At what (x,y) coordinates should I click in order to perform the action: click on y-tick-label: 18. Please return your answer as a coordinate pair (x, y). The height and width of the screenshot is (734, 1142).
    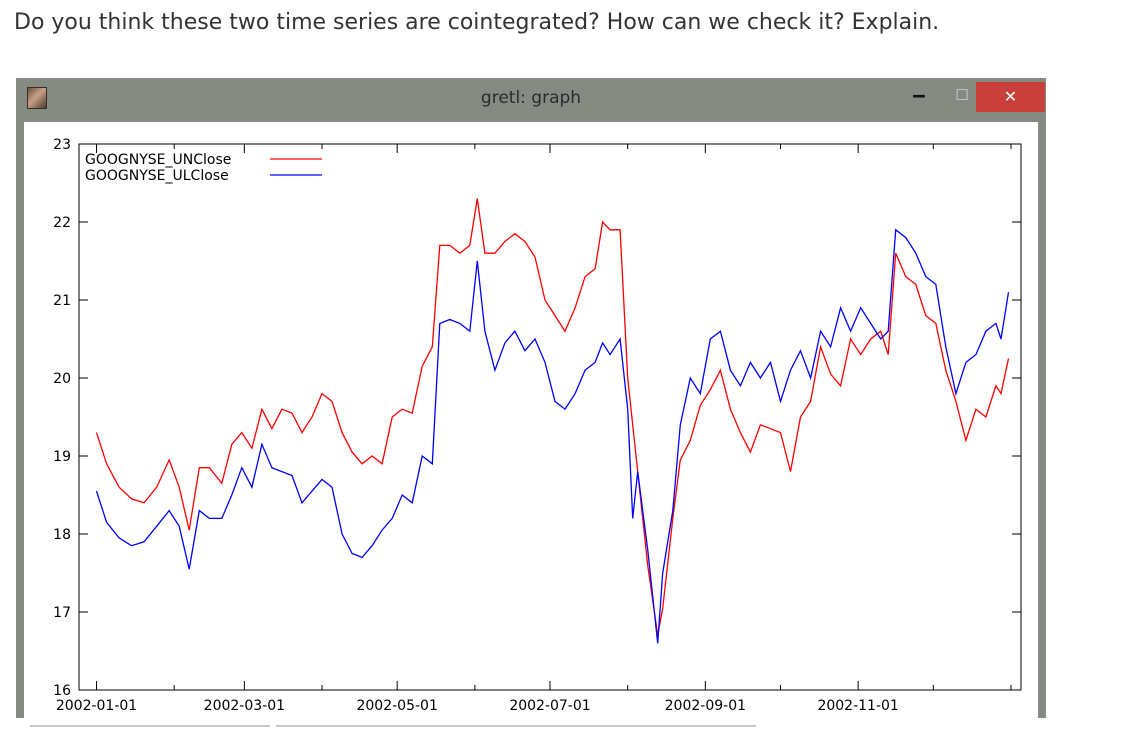
    Looking at the image, I should click on (62, 535).